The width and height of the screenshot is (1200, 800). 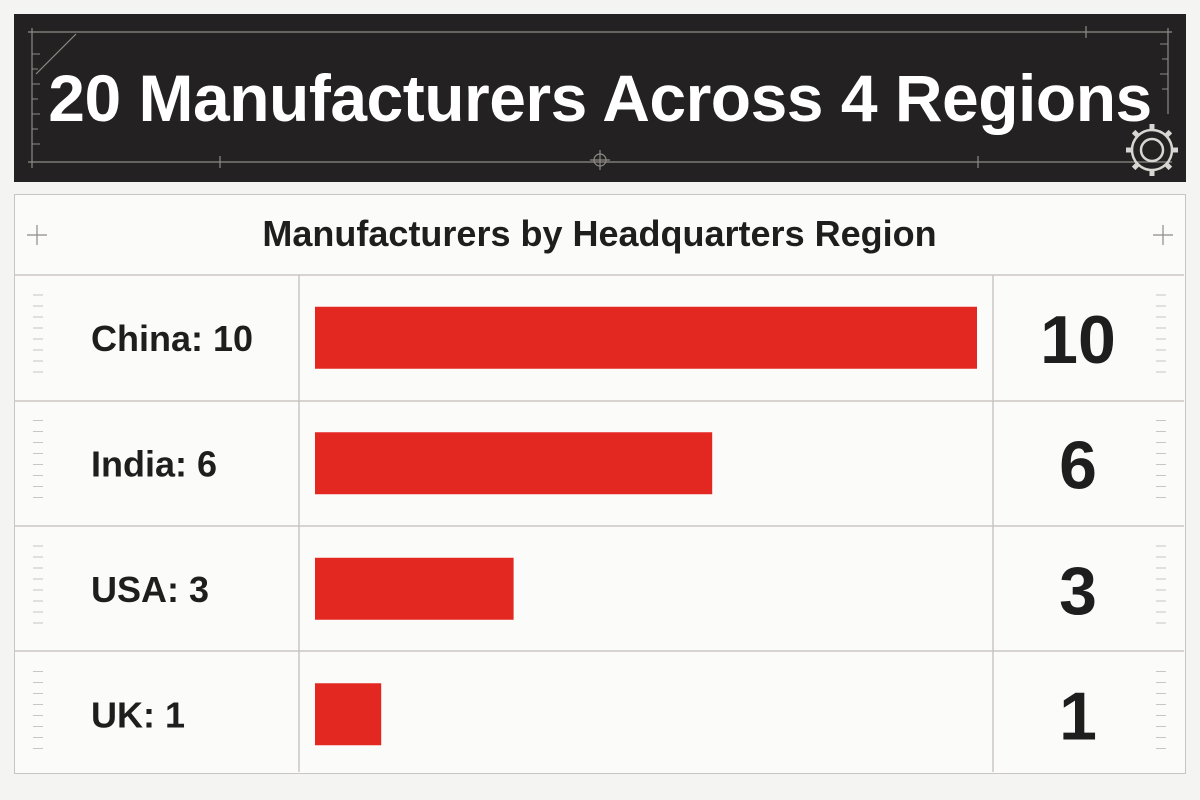 I want to click on banner-title: 20 Manufacturers Across 4 Regions, so click(x=600, y=98).